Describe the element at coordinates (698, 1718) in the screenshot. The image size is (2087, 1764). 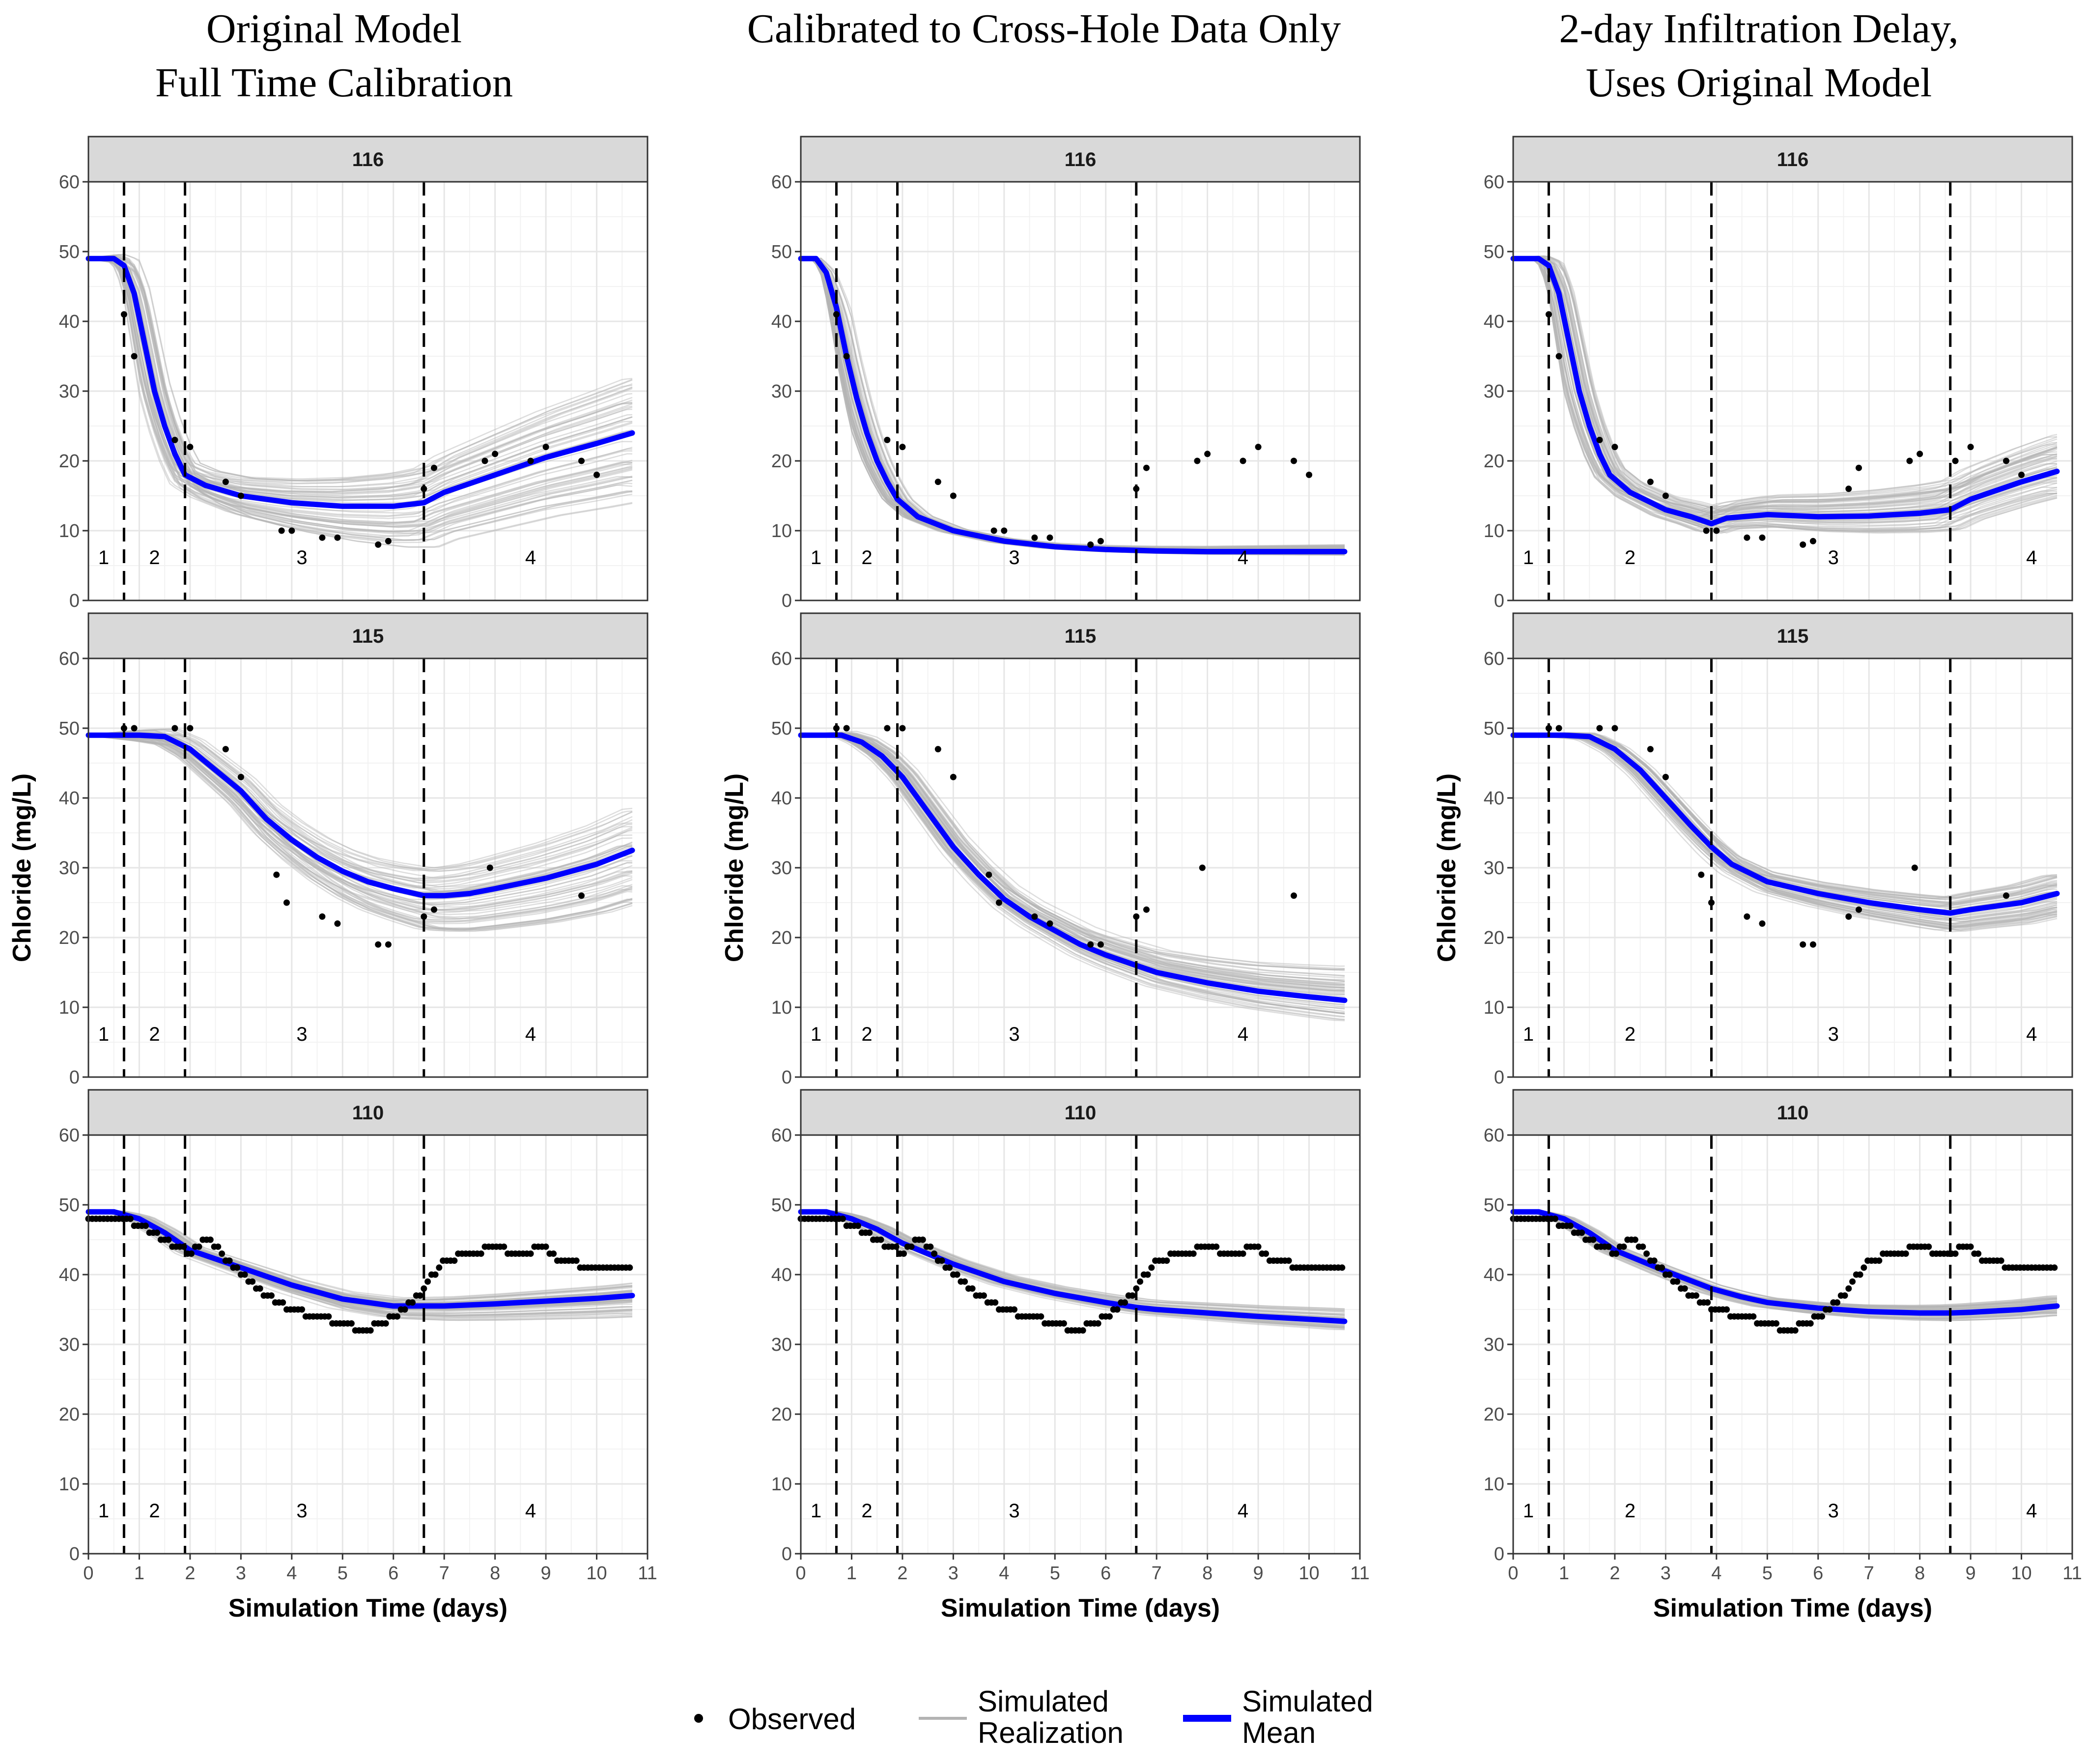
I see `legend-observed-marker` at that location.